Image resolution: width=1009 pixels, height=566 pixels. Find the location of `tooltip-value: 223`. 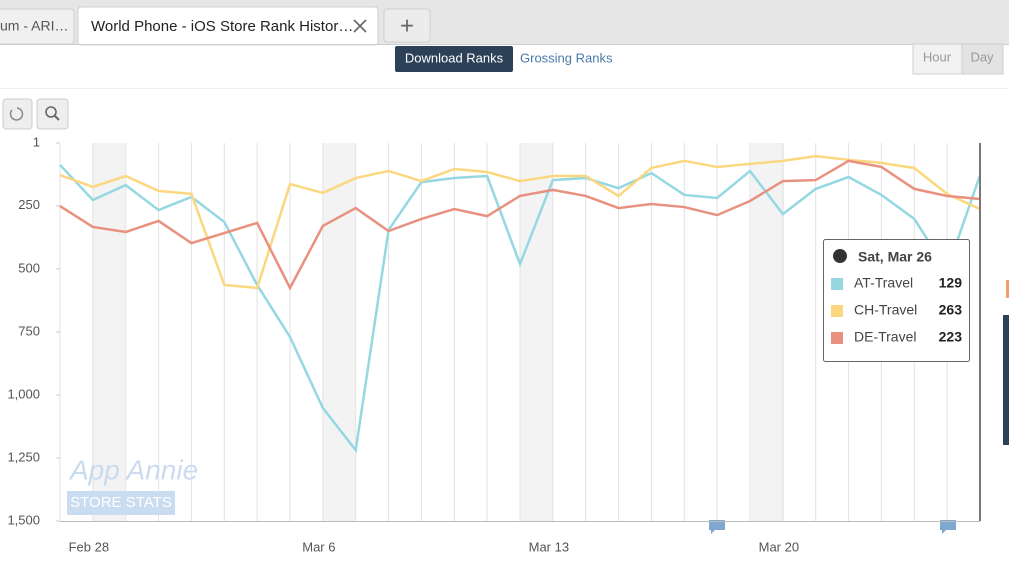

tooltip-value: 223 is located at coordinates (951, 337).